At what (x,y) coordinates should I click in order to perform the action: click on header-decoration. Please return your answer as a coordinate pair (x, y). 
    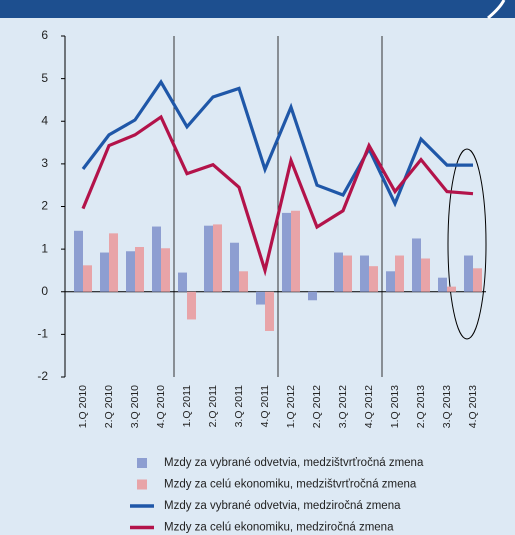
    Looking at the image, I should click on (496, 10).